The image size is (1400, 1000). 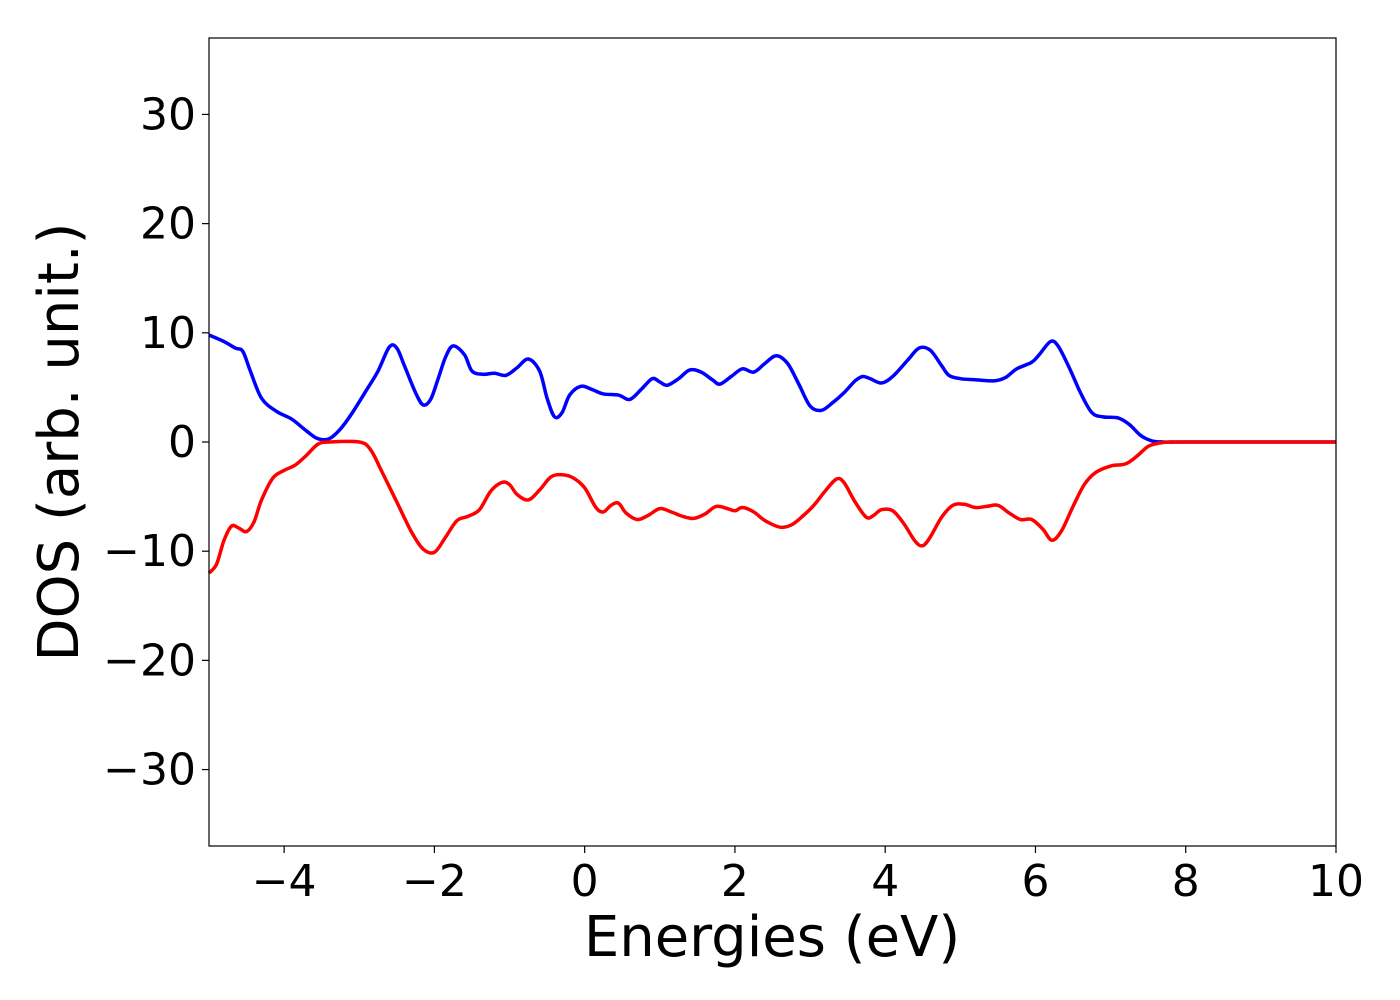 I want to click on y-axis-ticks: 30 20 10 0 −10 −20 −30, so click(x=156, y=442).